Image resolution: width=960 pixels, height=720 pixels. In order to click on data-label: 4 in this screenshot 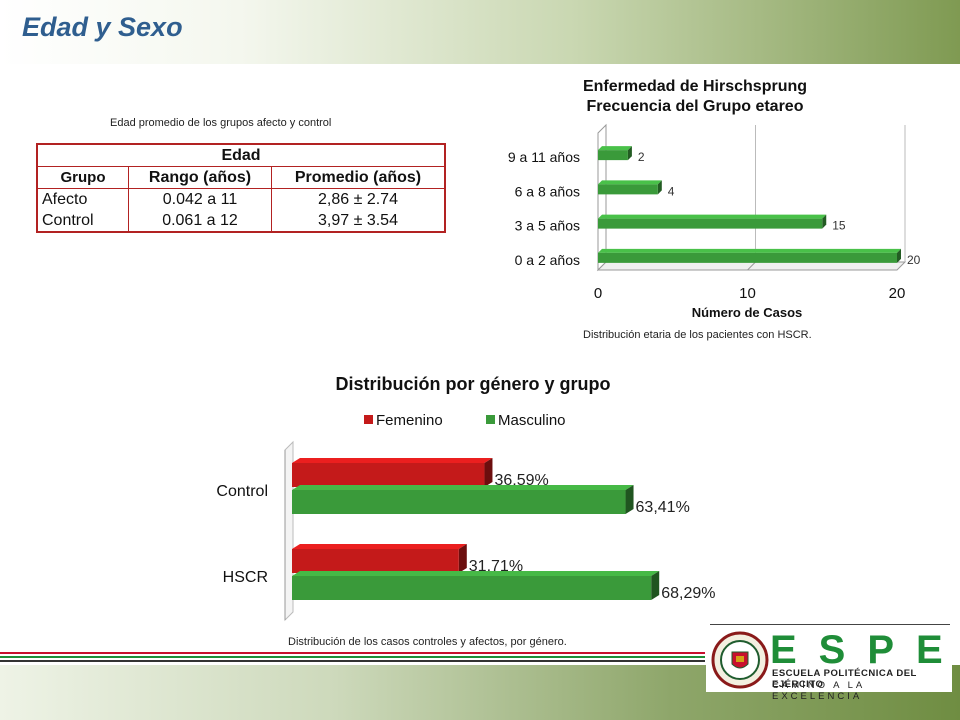, I will do `click(671, 191)`.